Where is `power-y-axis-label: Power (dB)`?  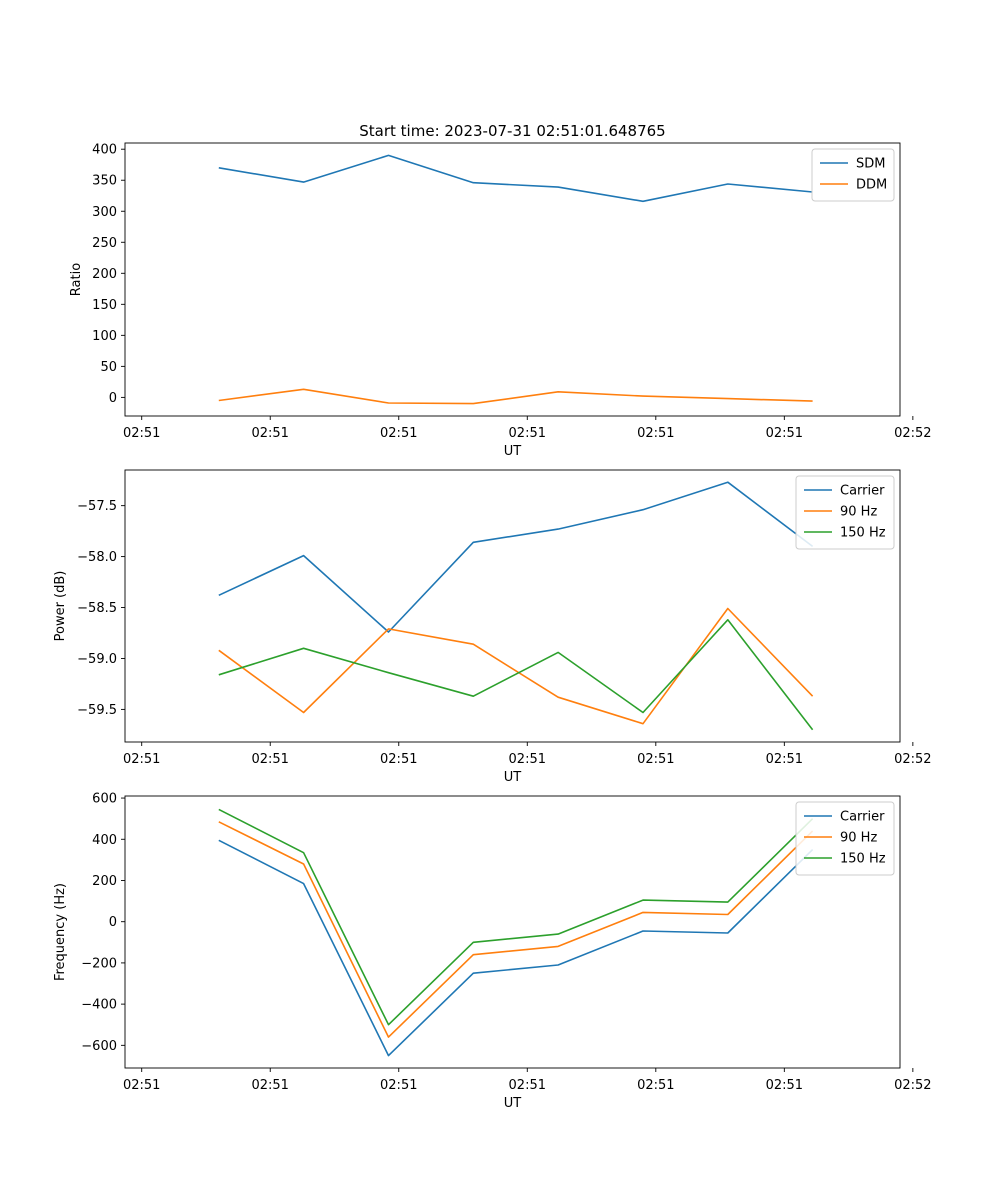 power-y-axis-label: Power (dB) is located at coordinates (60, 606).